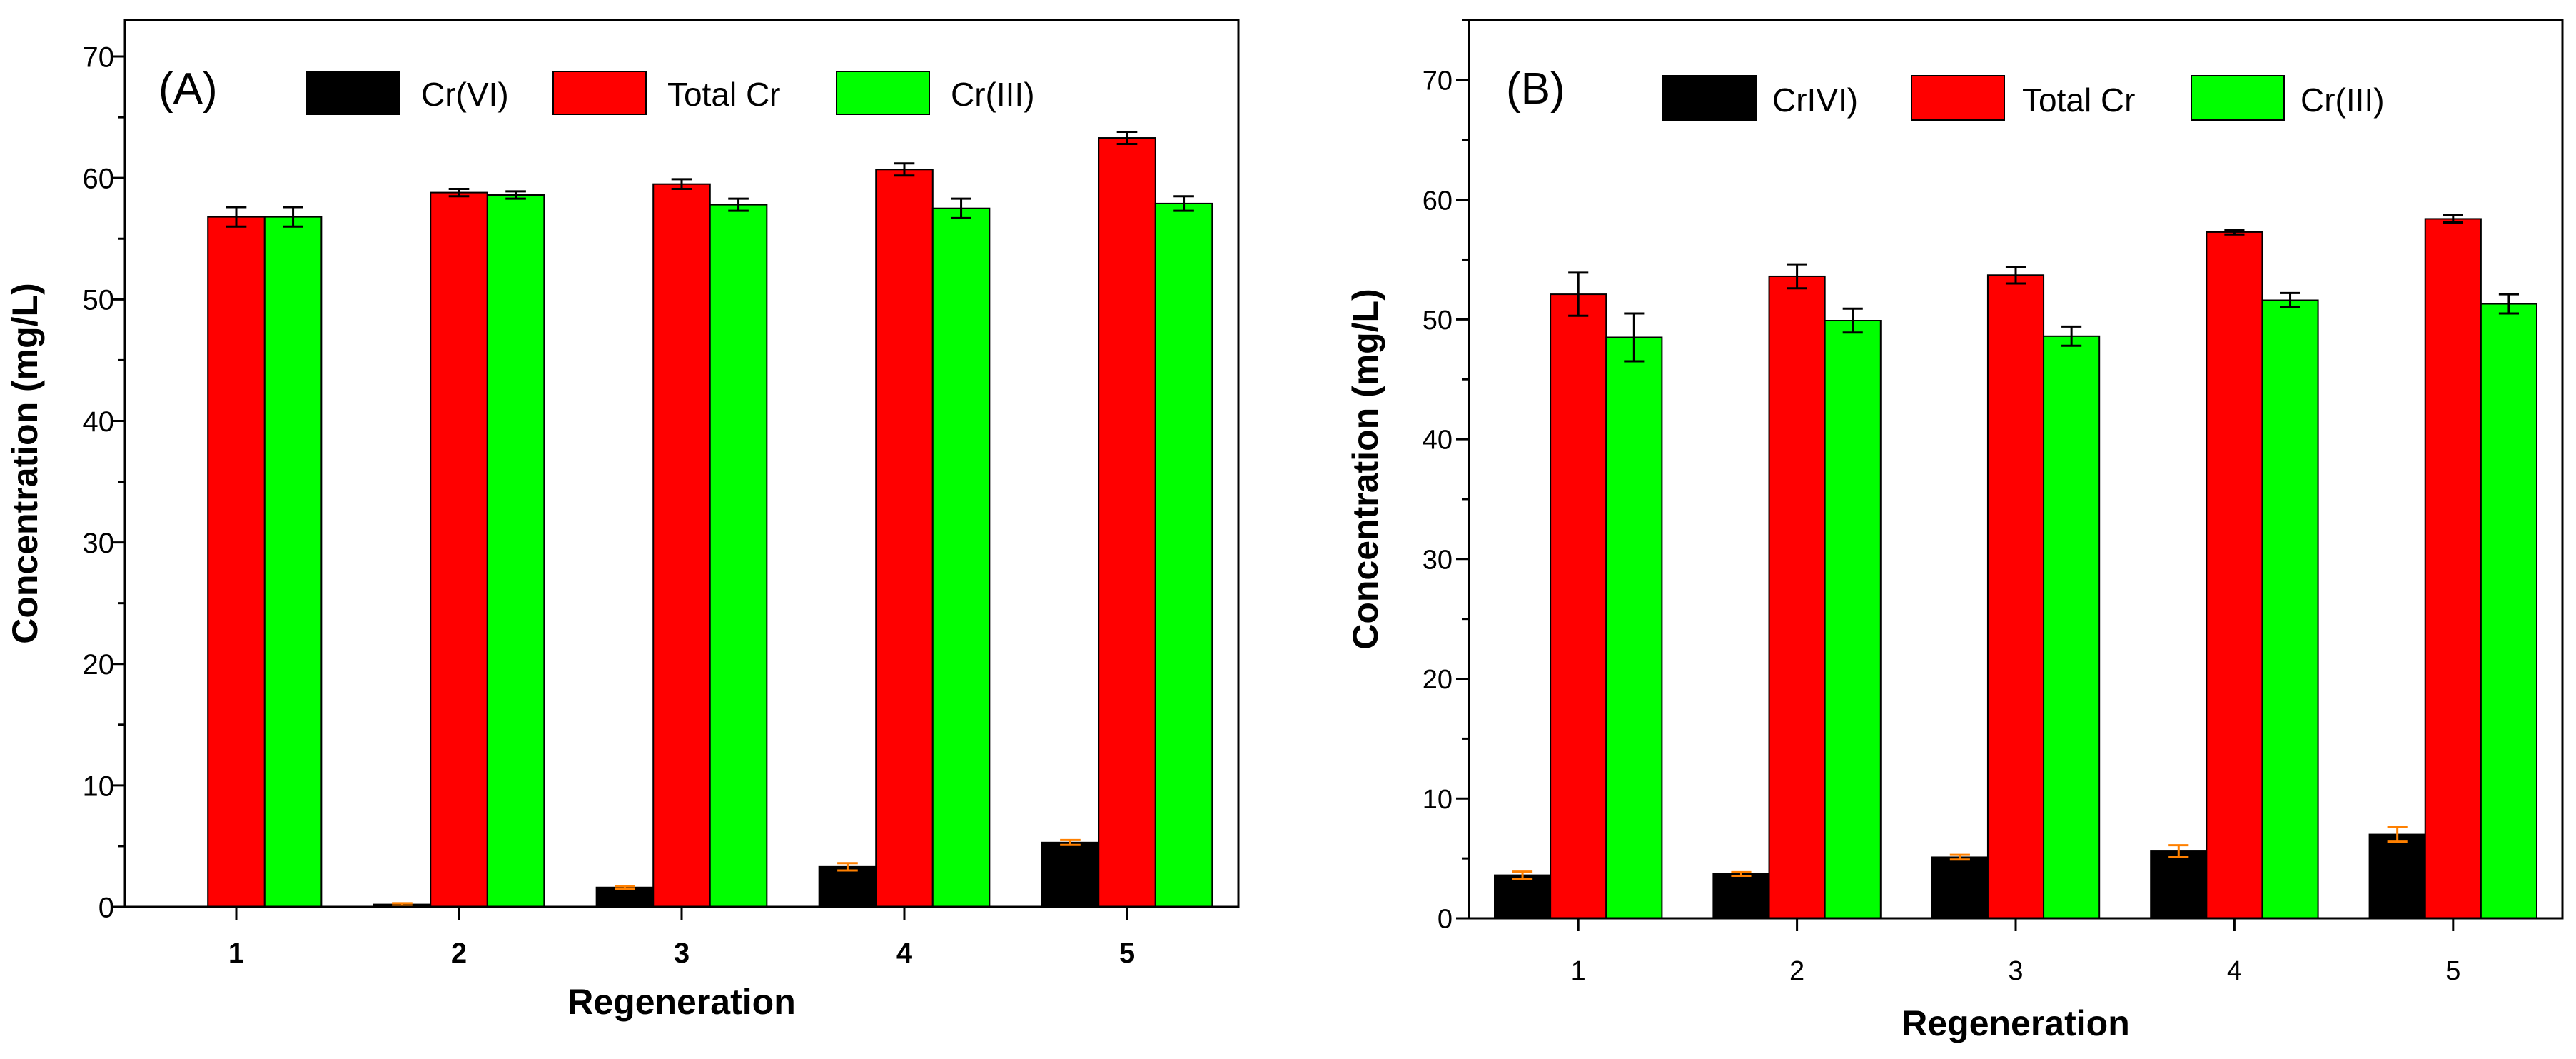  I want to click on bar-crivi--5, so click(2397, 876).